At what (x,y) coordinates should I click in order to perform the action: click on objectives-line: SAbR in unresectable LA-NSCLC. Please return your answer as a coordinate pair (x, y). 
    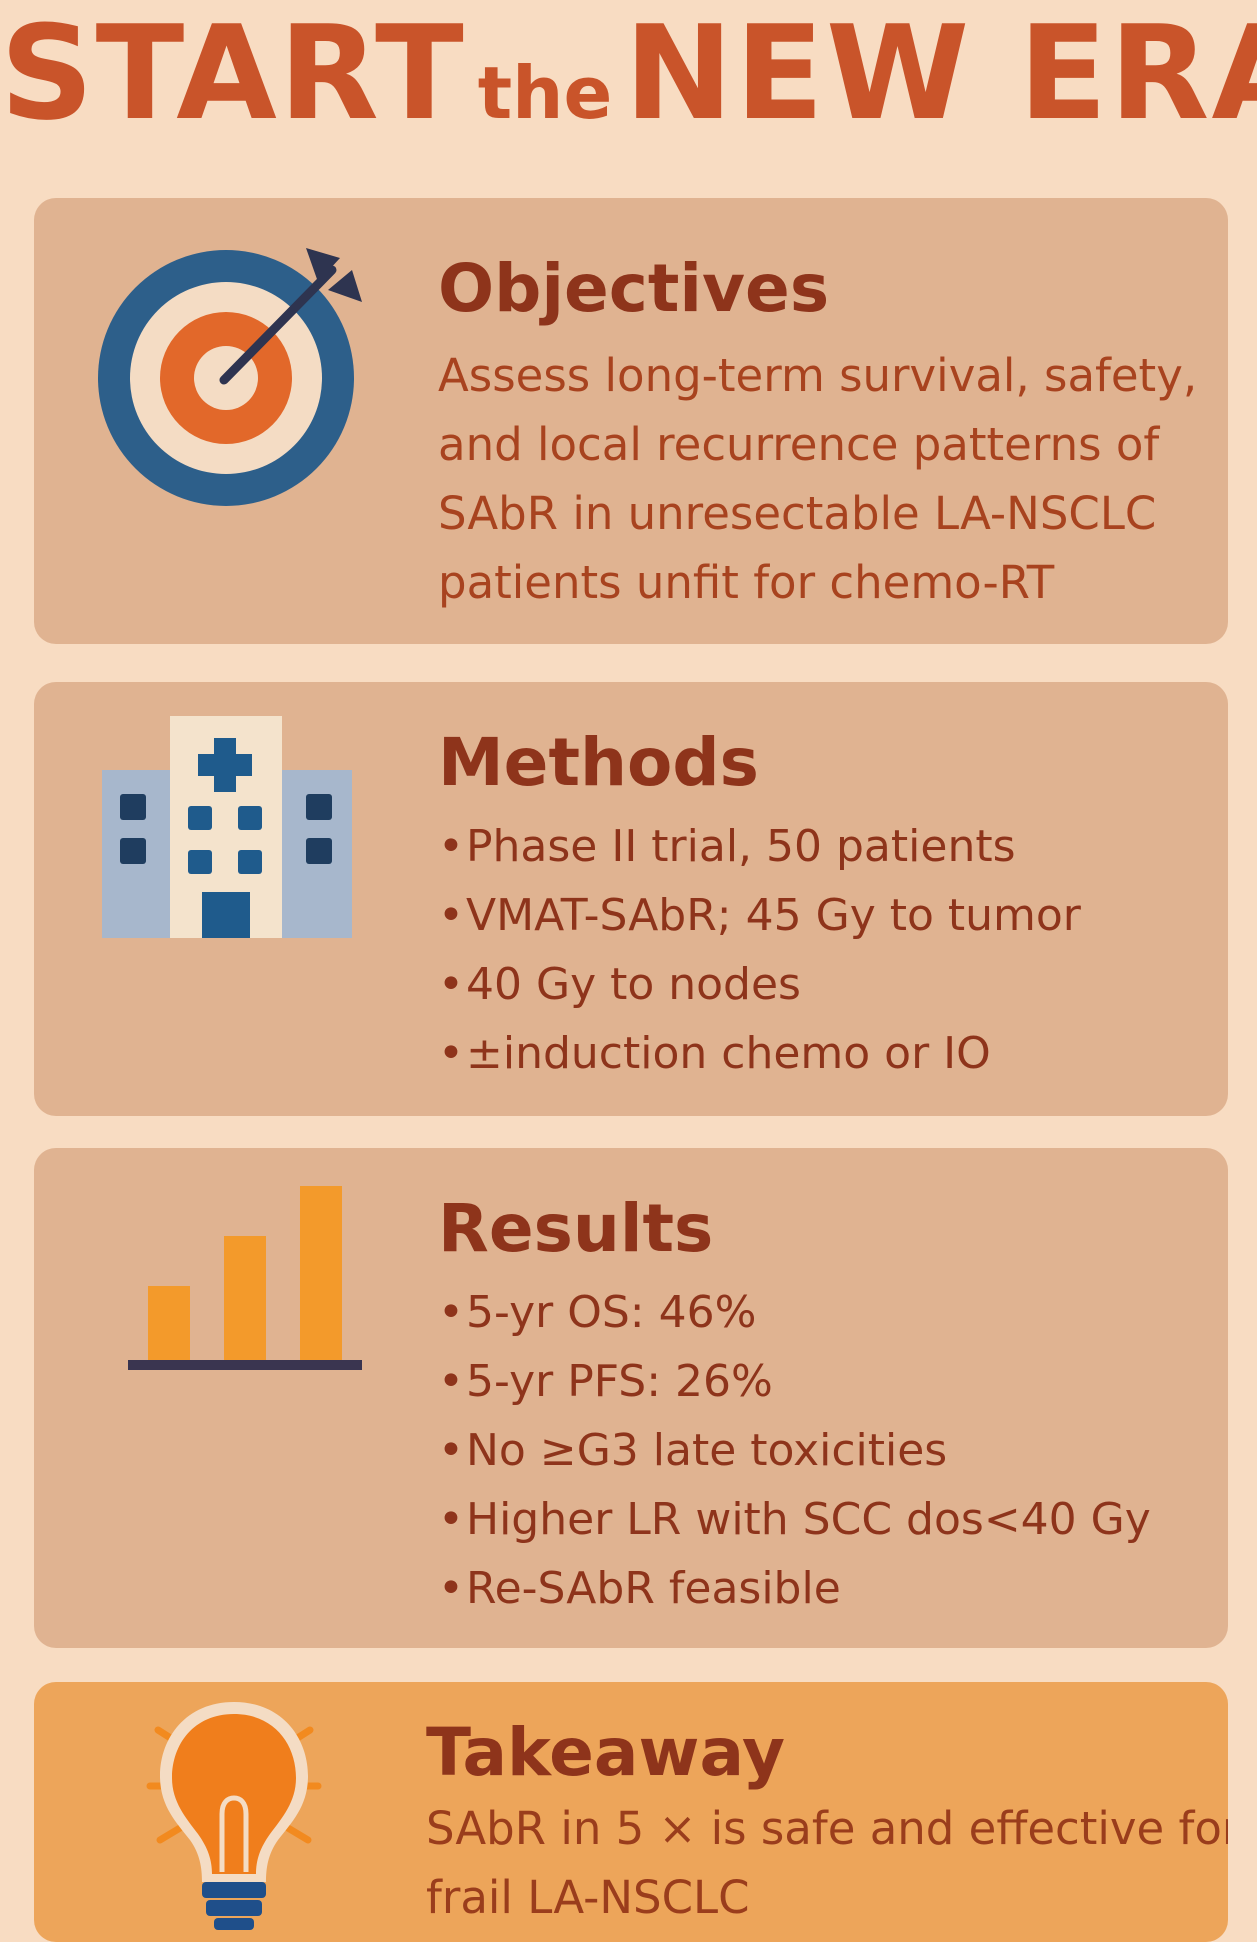
    Looking at the image, I should click on (797, 513).